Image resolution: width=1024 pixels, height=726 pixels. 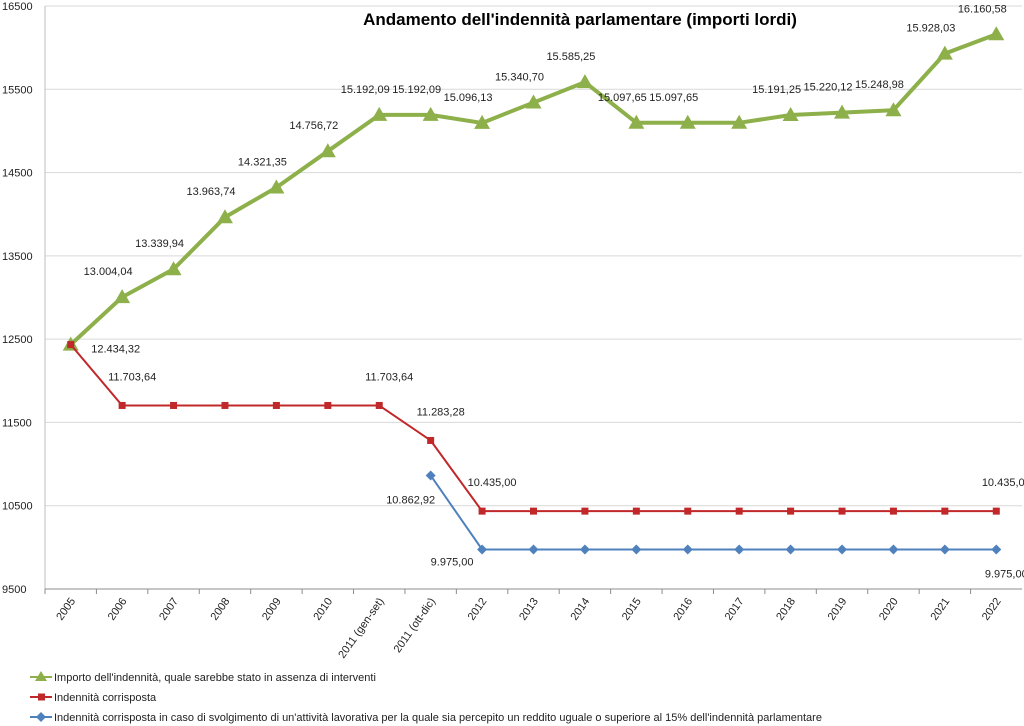 What do you see at coordinates (159, 244) in the screenshot?
I see `data-label: 13.339,94` at bounding box center [159, 244].